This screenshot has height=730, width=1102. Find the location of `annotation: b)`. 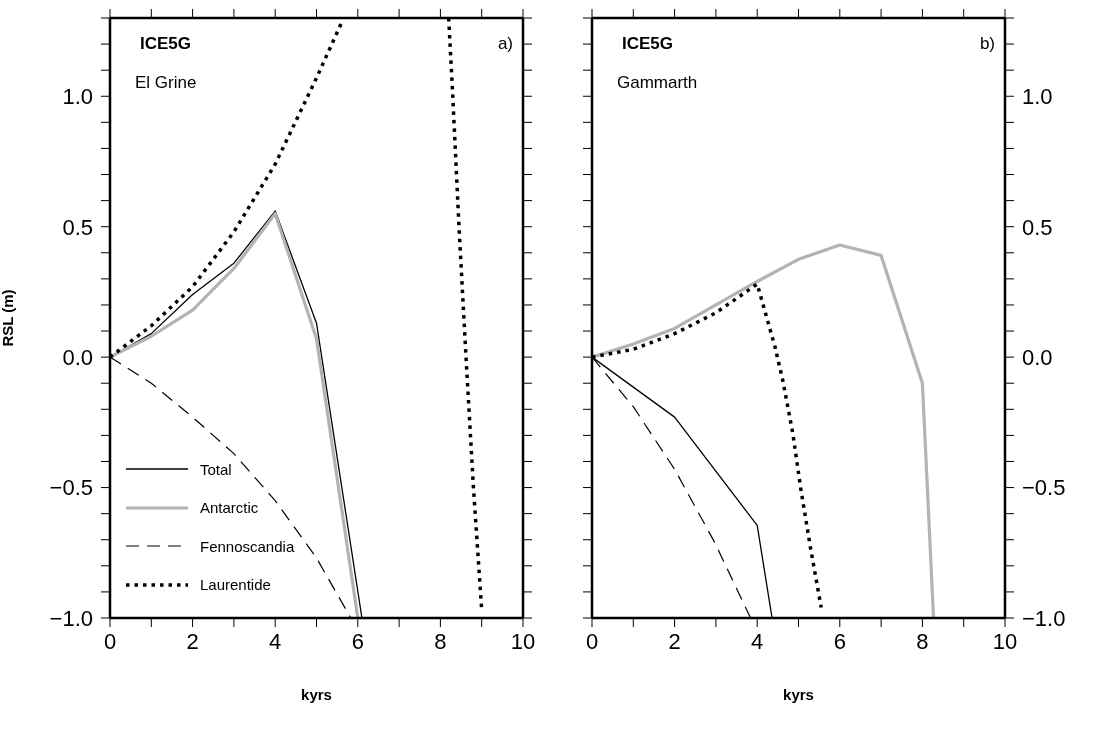

annotation: b) is located at coordinates (986, 44).